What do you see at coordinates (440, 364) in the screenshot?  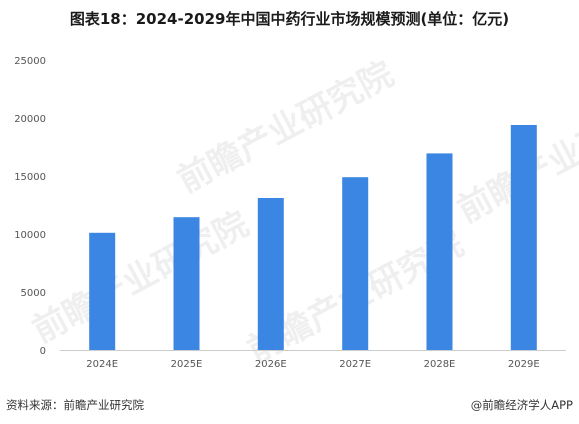 I see `x-tick-label: 2028E` at bounding box center [440, 364].